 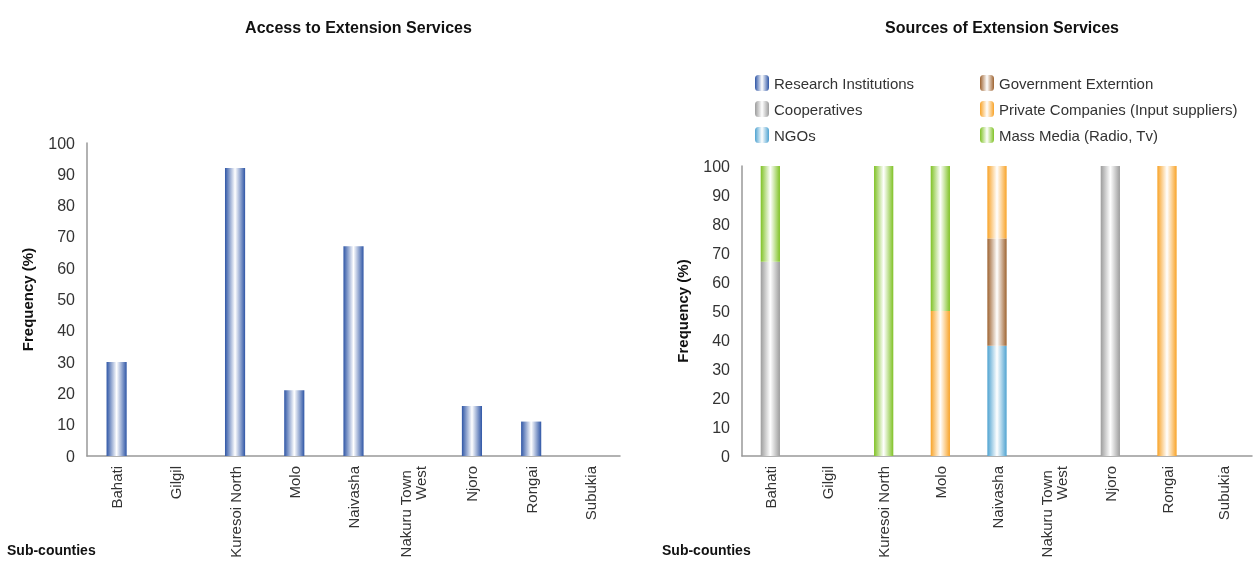 What do you see at coordinates (358, 27) in the screenshot?
I see `chart-title: Access to Extension Services` at bounding box center [358, 27].